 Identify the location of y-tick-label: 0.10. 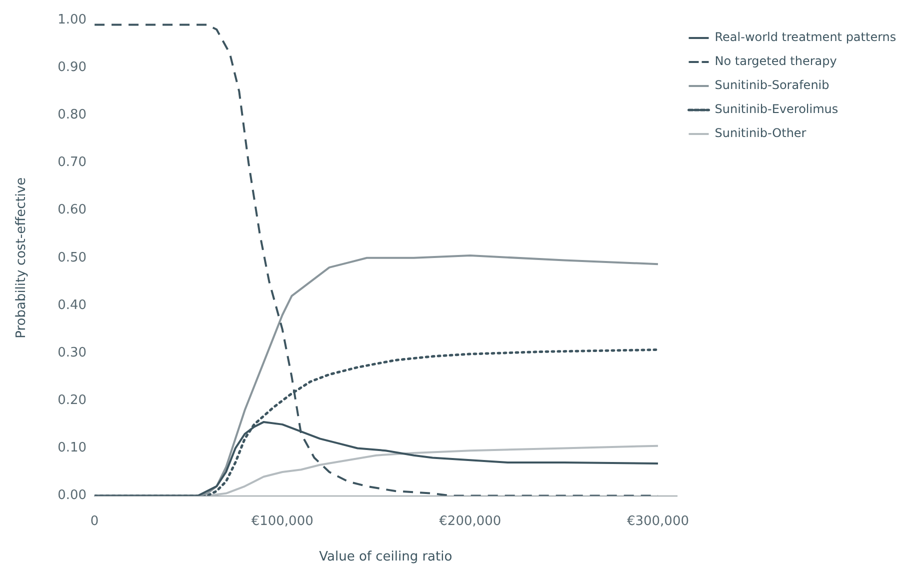
(72, 448).